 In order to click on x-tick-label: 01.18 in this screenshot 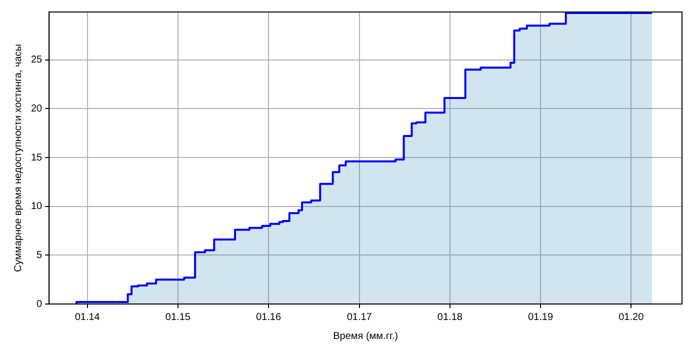, I will do `click(450, 317)`.